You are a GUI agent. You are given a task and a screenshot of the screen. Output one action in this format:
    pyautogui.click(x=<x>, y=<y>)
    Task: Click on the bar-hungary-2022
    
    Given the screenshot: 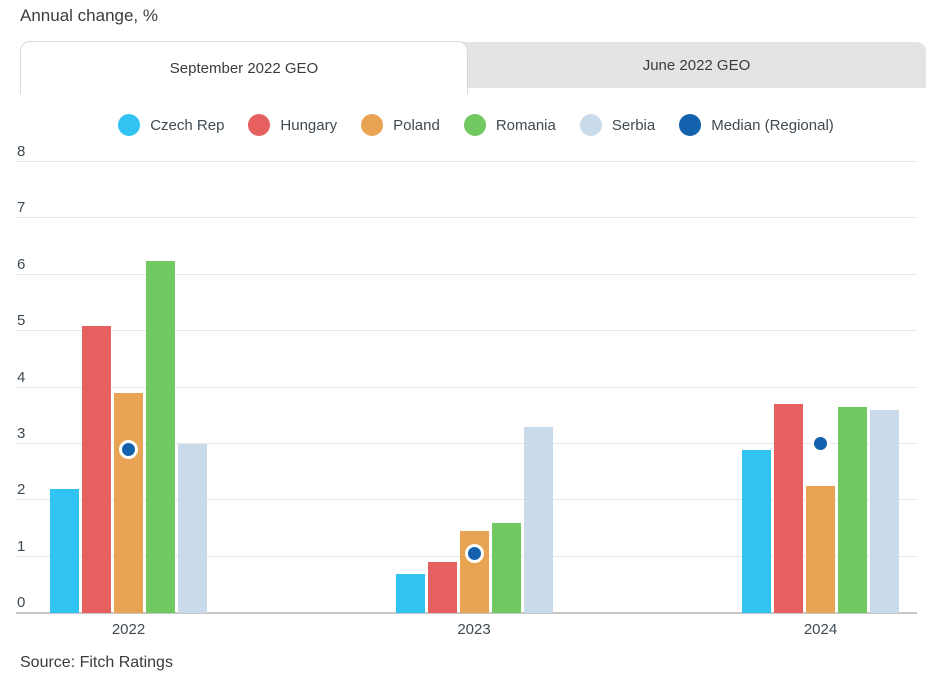 What is the action you would take?
    pyautogui.click(x=96, y=469)
    